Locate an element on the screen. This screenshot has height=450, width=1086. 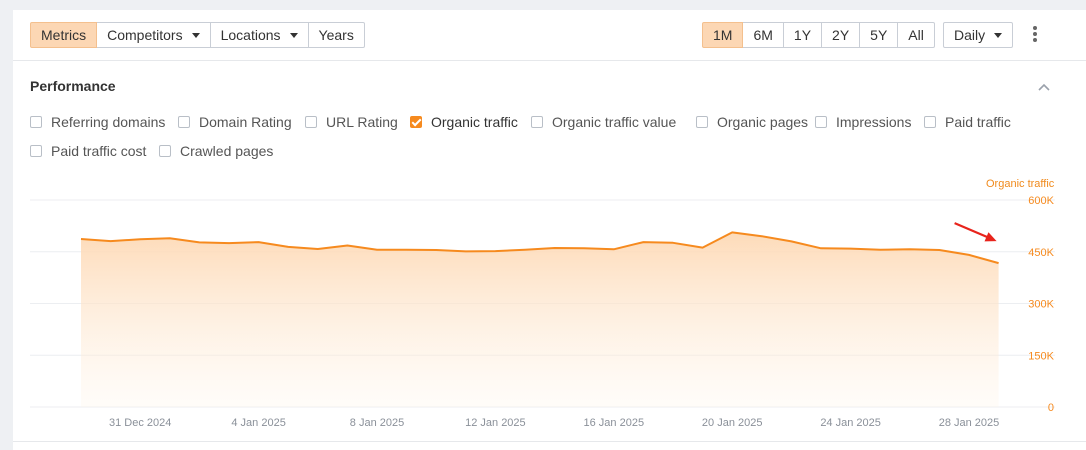
x-tick-label: 20 Jan 2025 is located at coordinates (732, 423).